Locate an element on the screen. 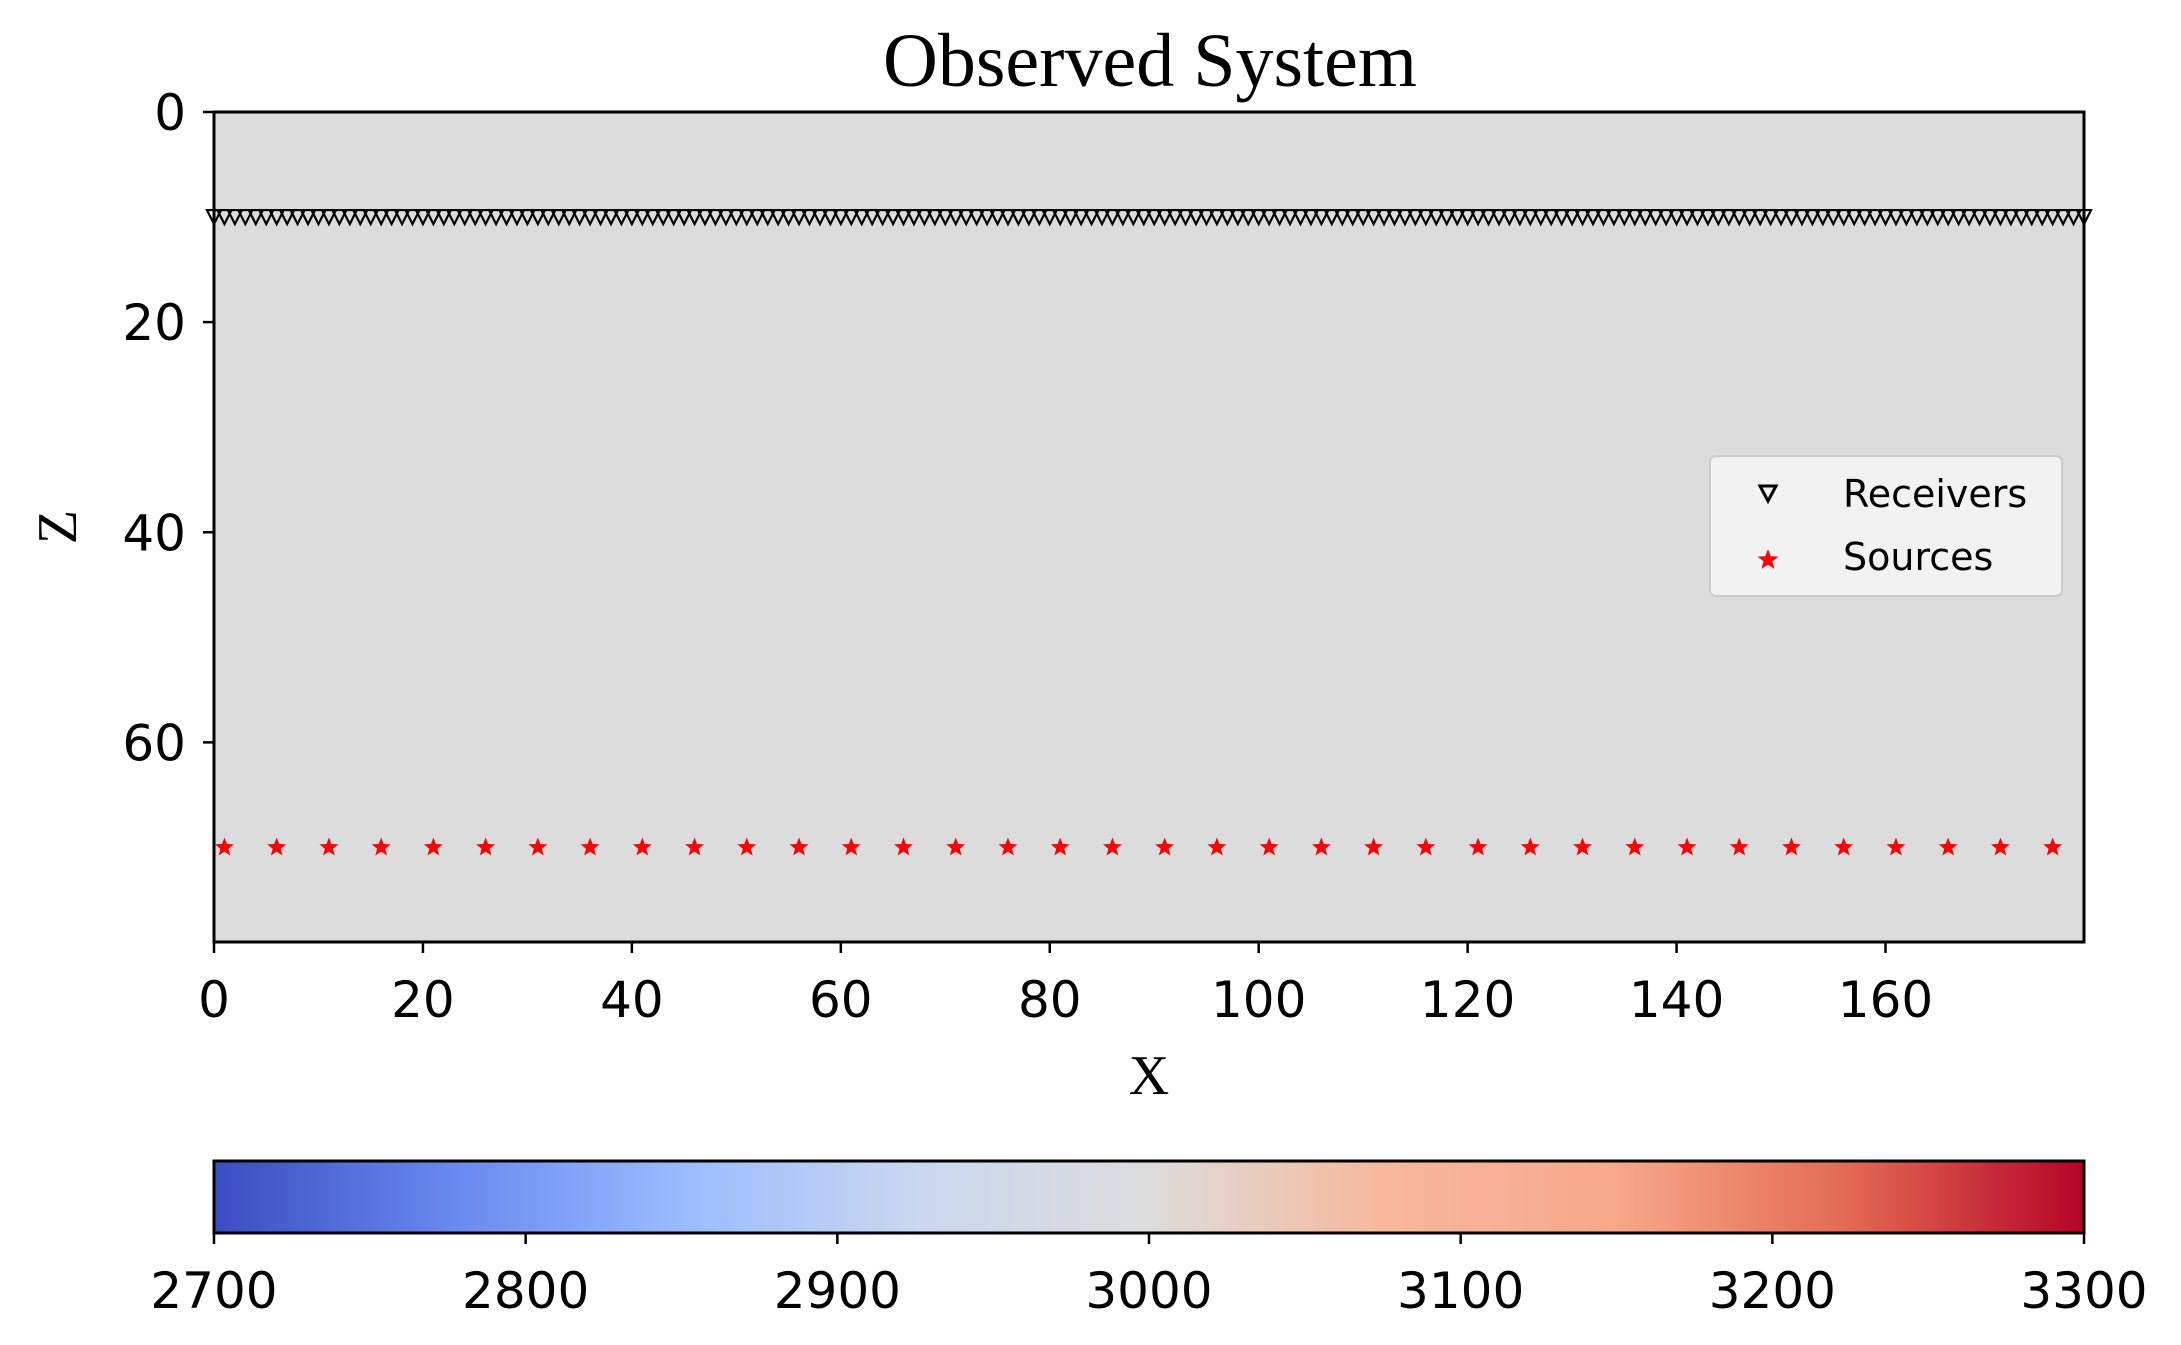 The height and width of the screenshot is (1345, 2181). x-tick-label: 120 is located at coordinates (1467, 1000).